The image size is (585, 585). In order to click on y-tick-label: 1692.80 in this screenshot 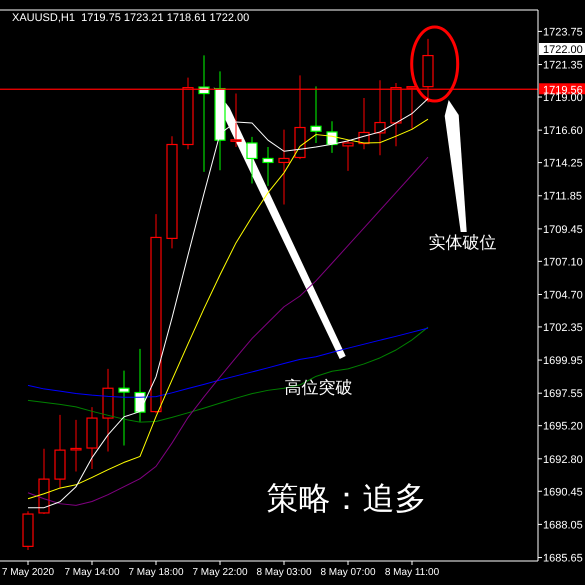, I will do `click(563, 460)`.